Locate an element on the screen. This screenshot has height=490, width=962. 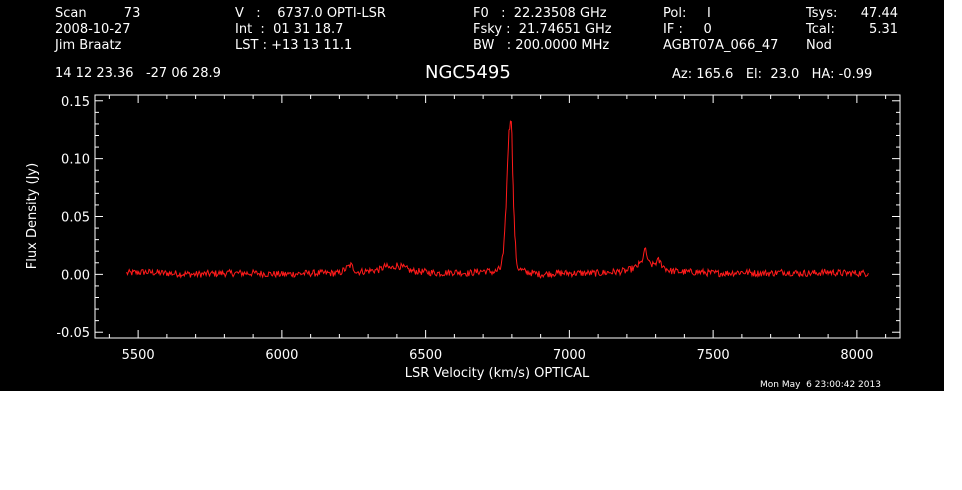
polarization: Pol: I is located at coordinates (687, 13).